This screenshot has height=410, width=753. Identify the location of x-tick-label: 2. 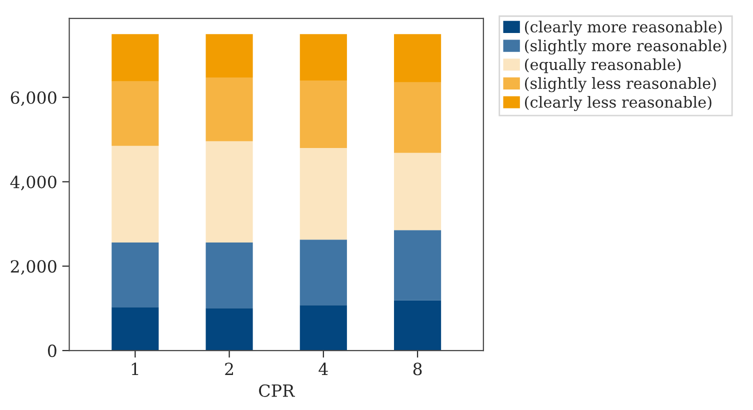
(229, 369).